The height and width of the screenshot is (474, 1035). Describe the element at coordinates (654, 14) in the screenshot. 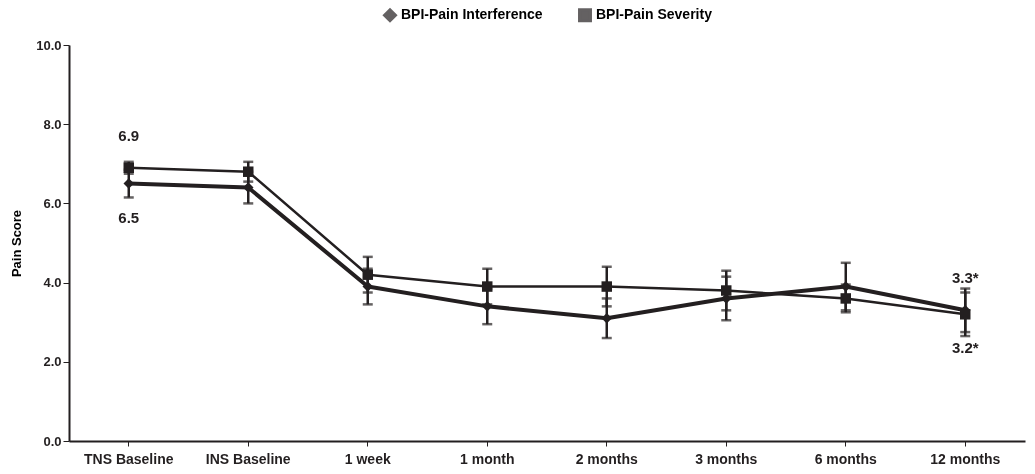

I see `legend-label: BPI-Pain Severity` at that location.